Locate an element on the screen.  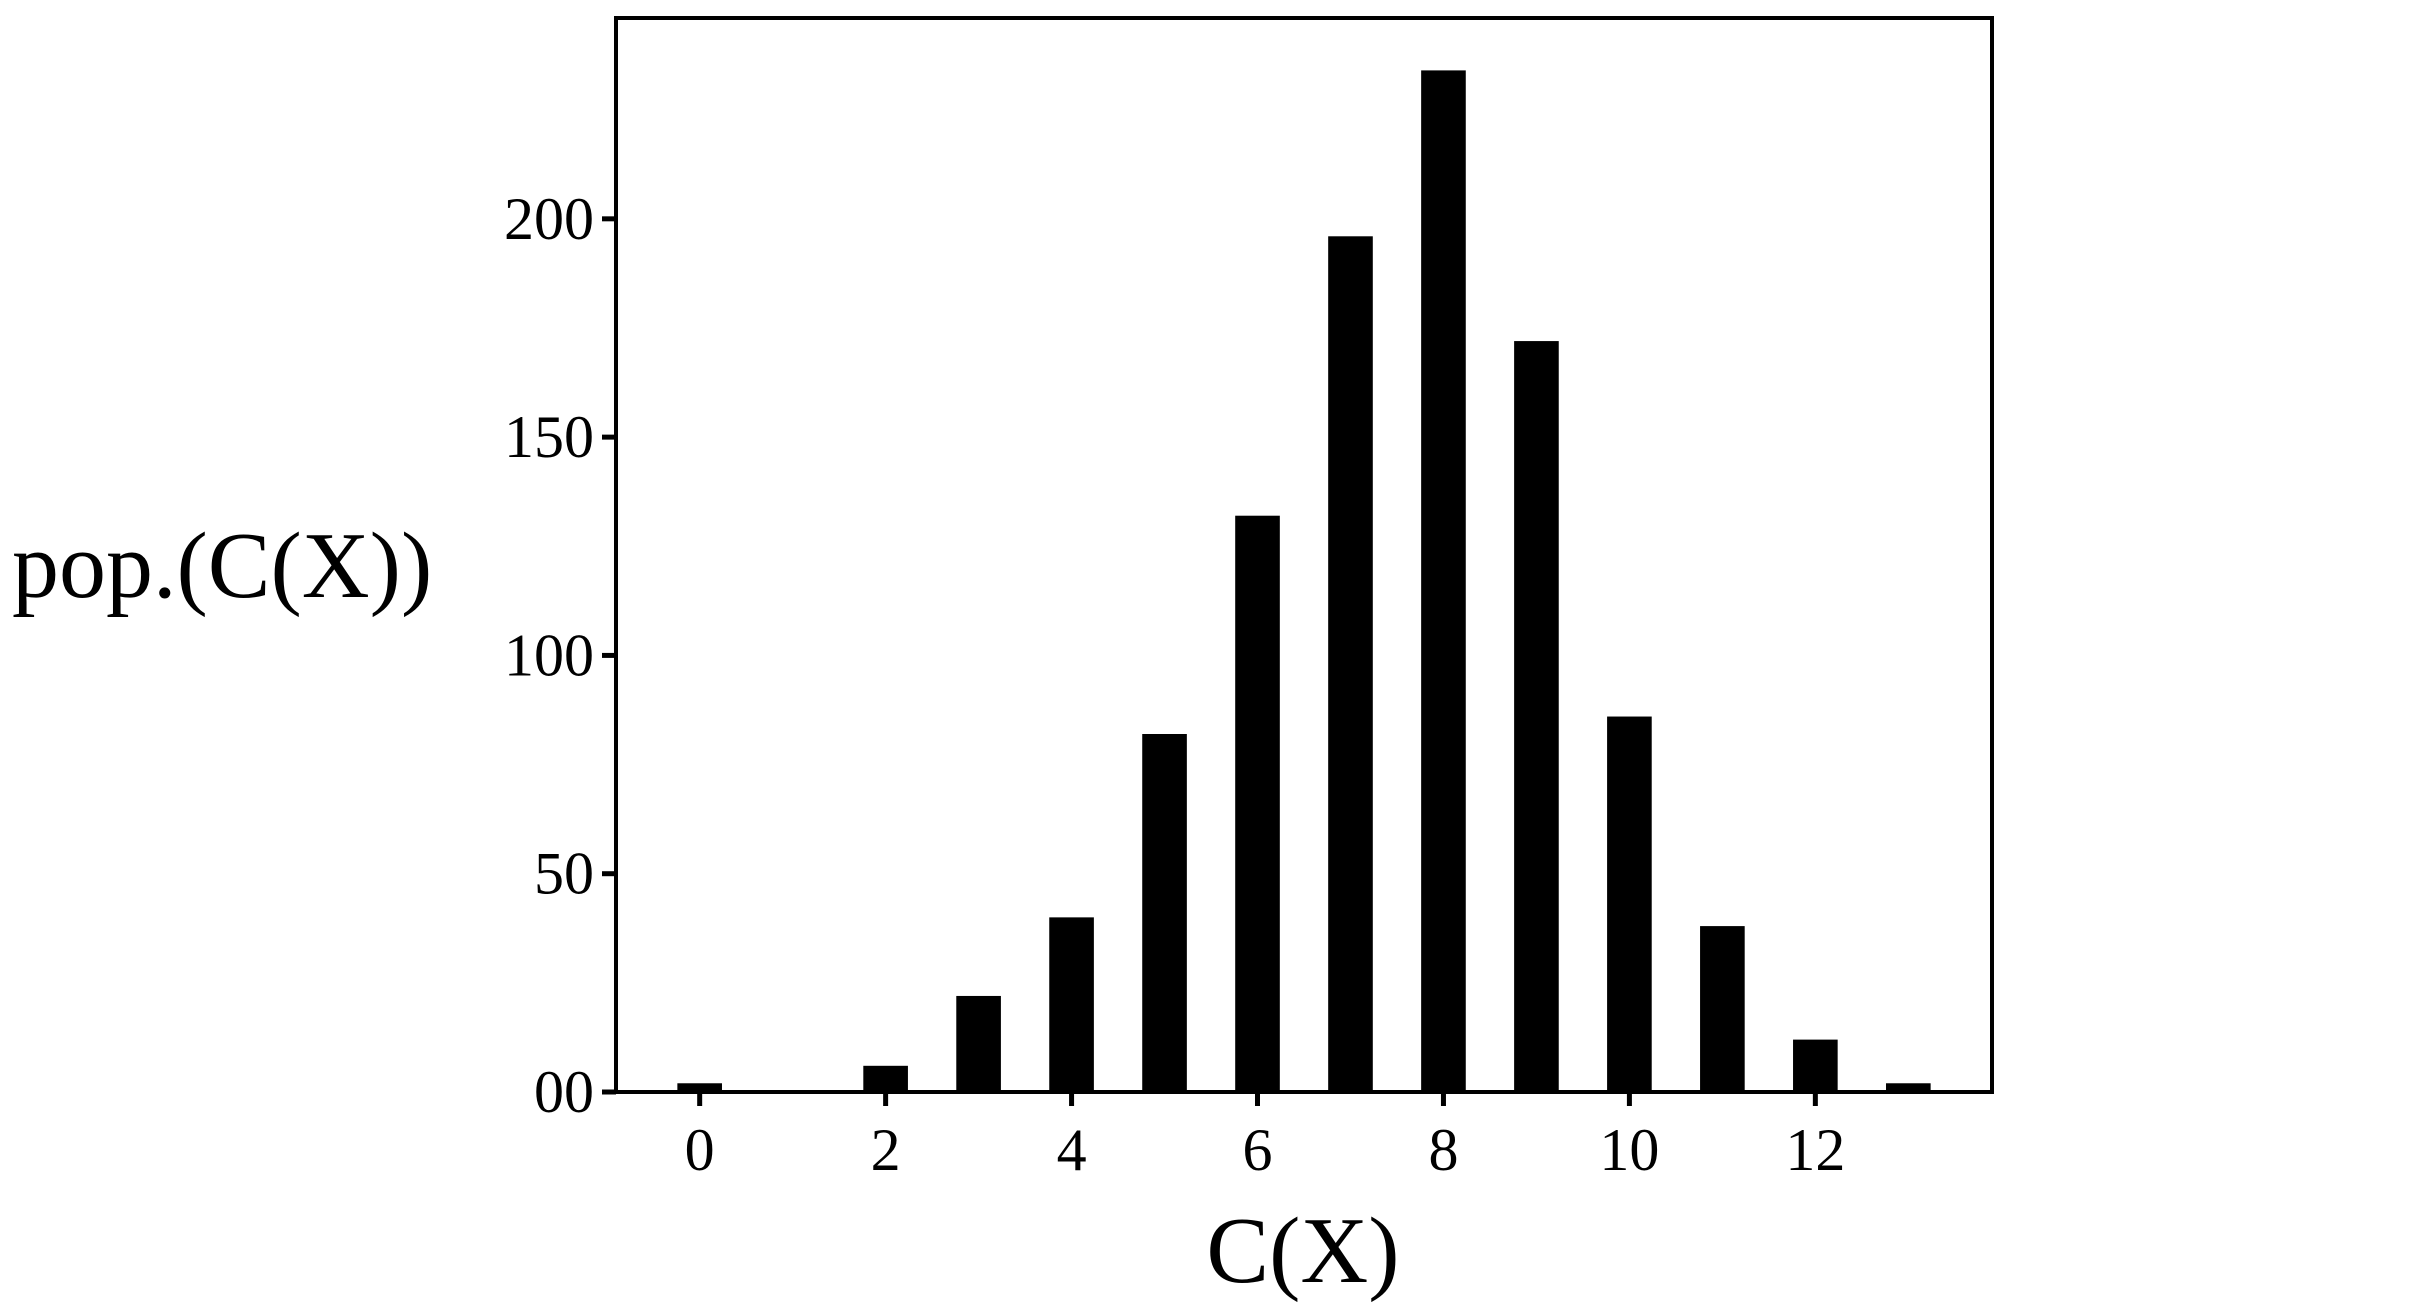
y-axis-ticks: 00 50 100 150 200 is located at coordinates (560, 655).